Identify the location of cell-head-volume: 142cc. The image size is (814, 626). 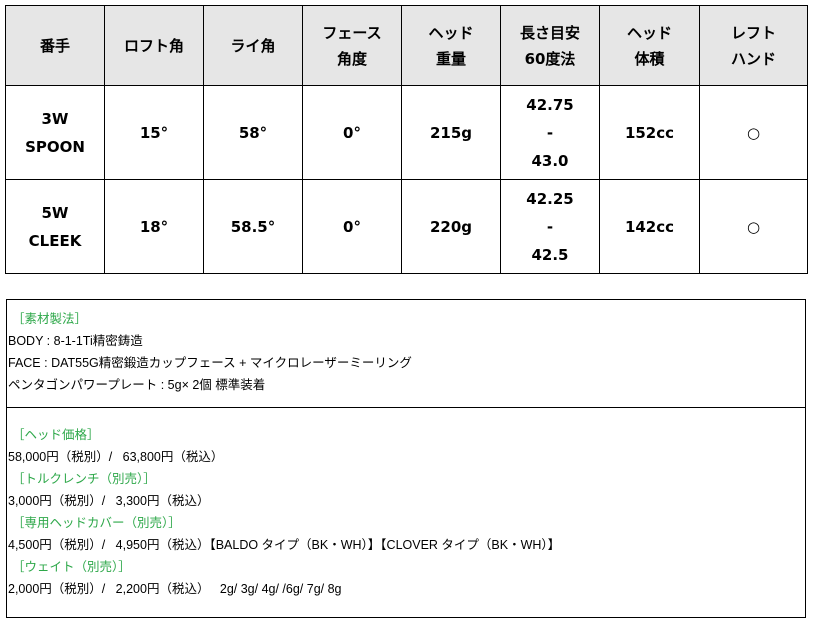
(649, 226).